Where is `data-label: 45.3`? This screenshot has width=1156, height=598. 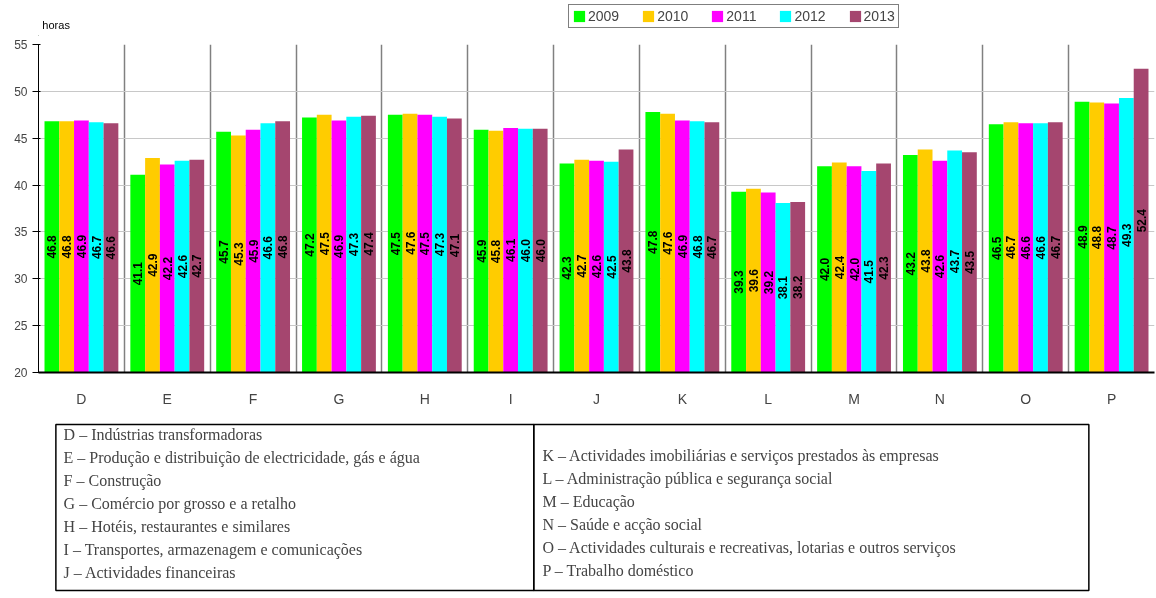 data-label: 45.3 is located at coordinates (238, 253).